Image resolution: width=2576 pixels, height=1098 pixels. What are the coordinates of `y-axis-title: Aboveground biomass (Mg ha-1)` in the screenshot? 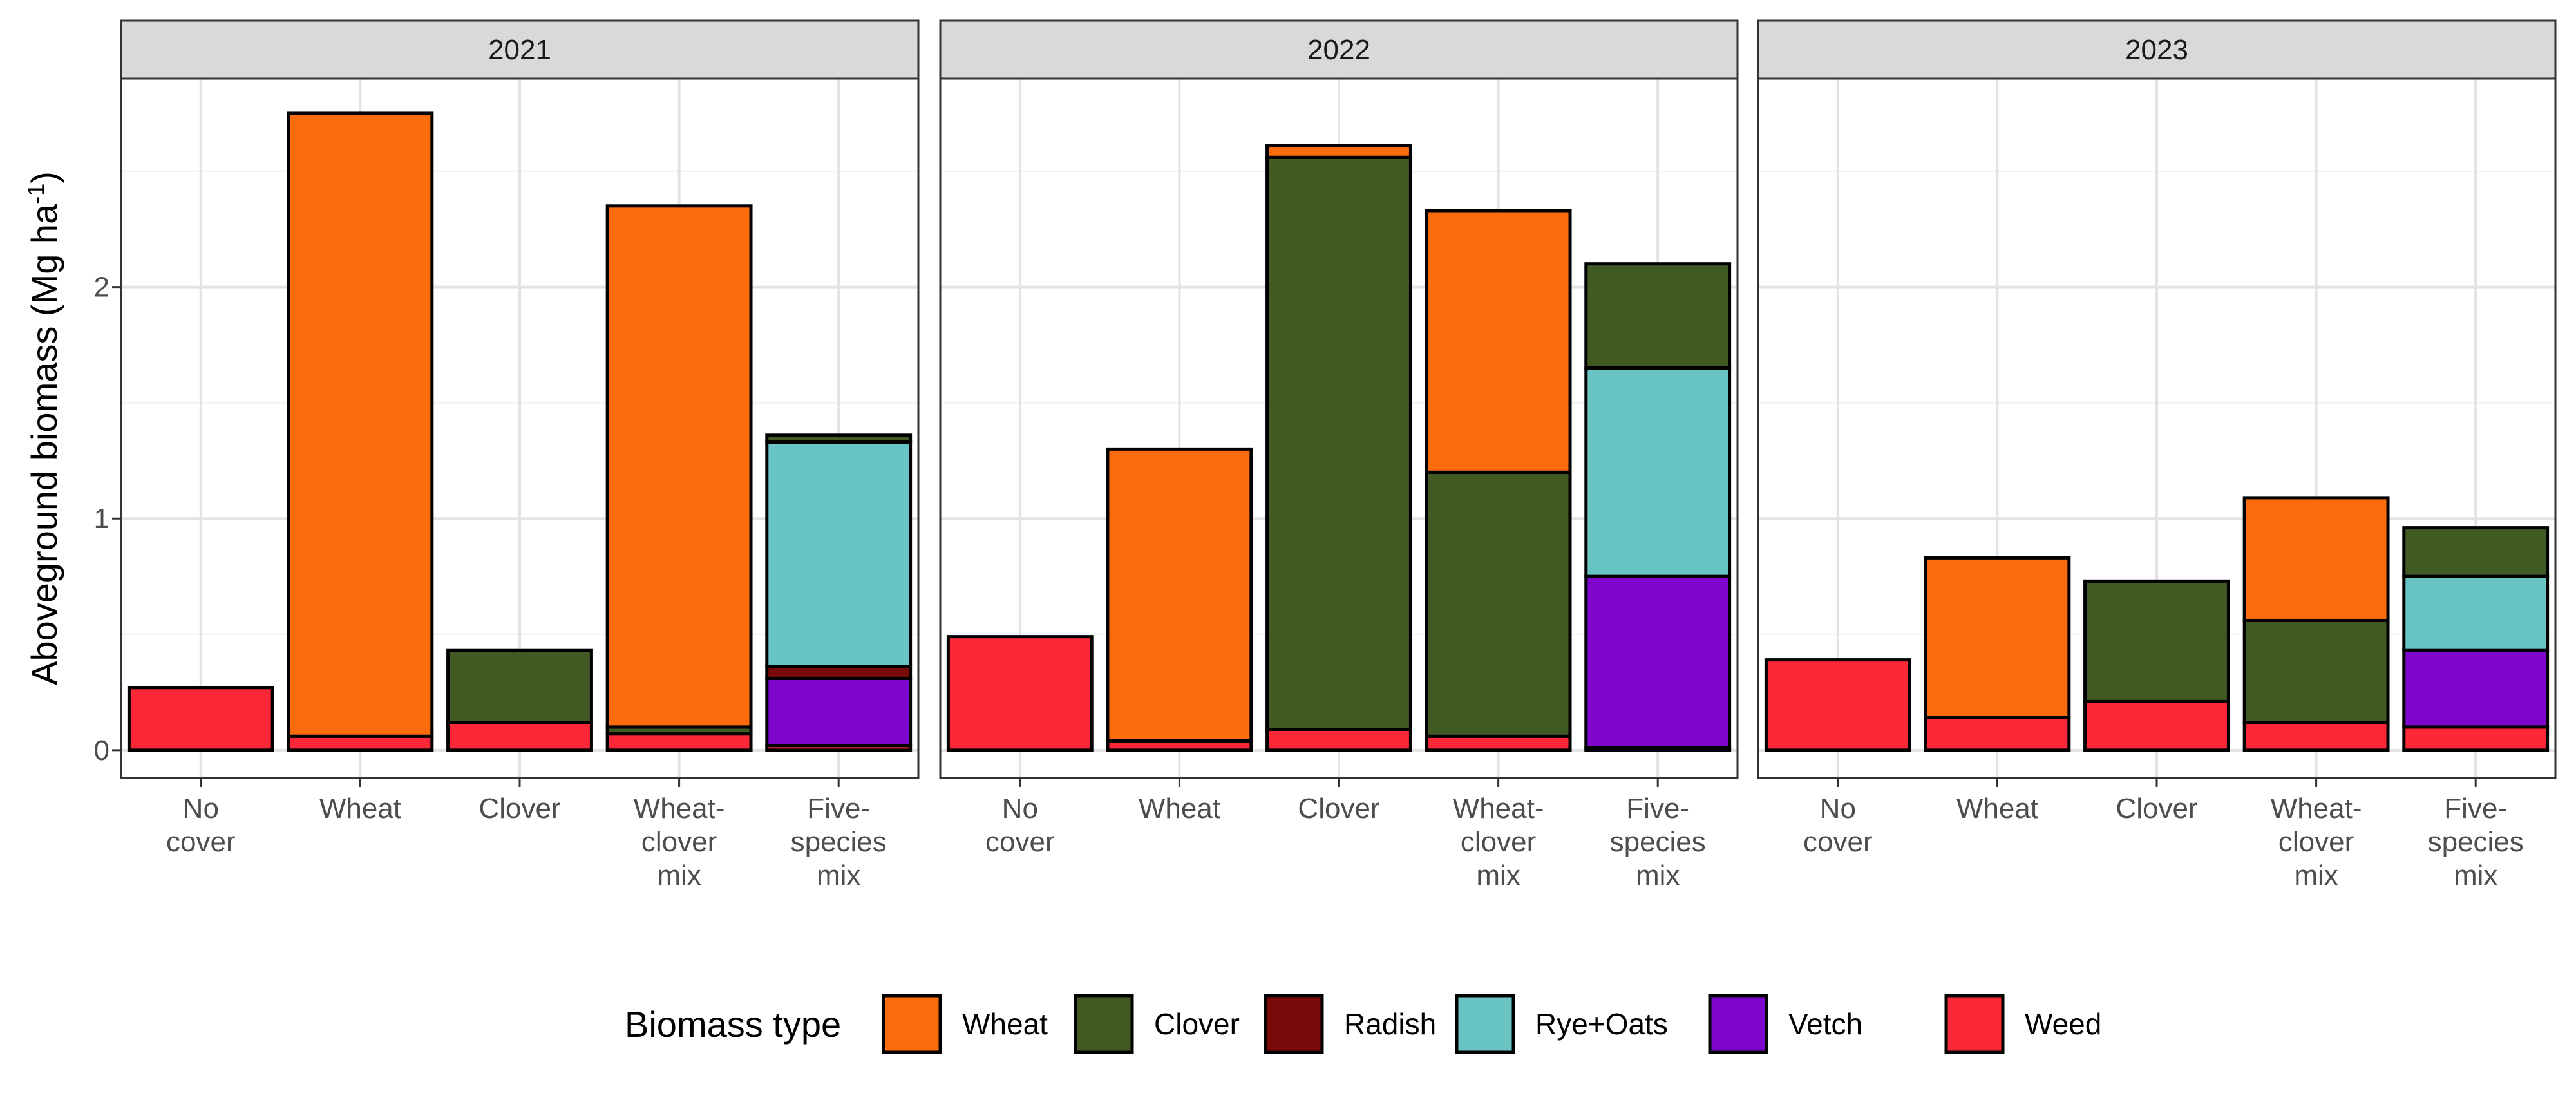 It's located at (44, 428).